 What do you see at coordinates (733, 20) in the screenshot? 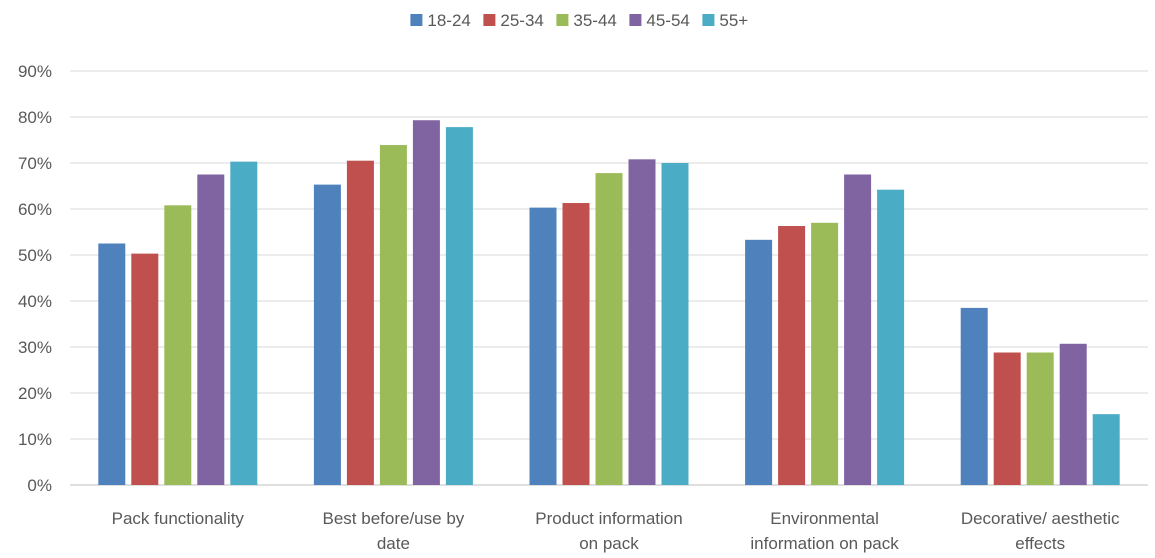
I see `legend-label: 55+` at bounding box center [733, 20].